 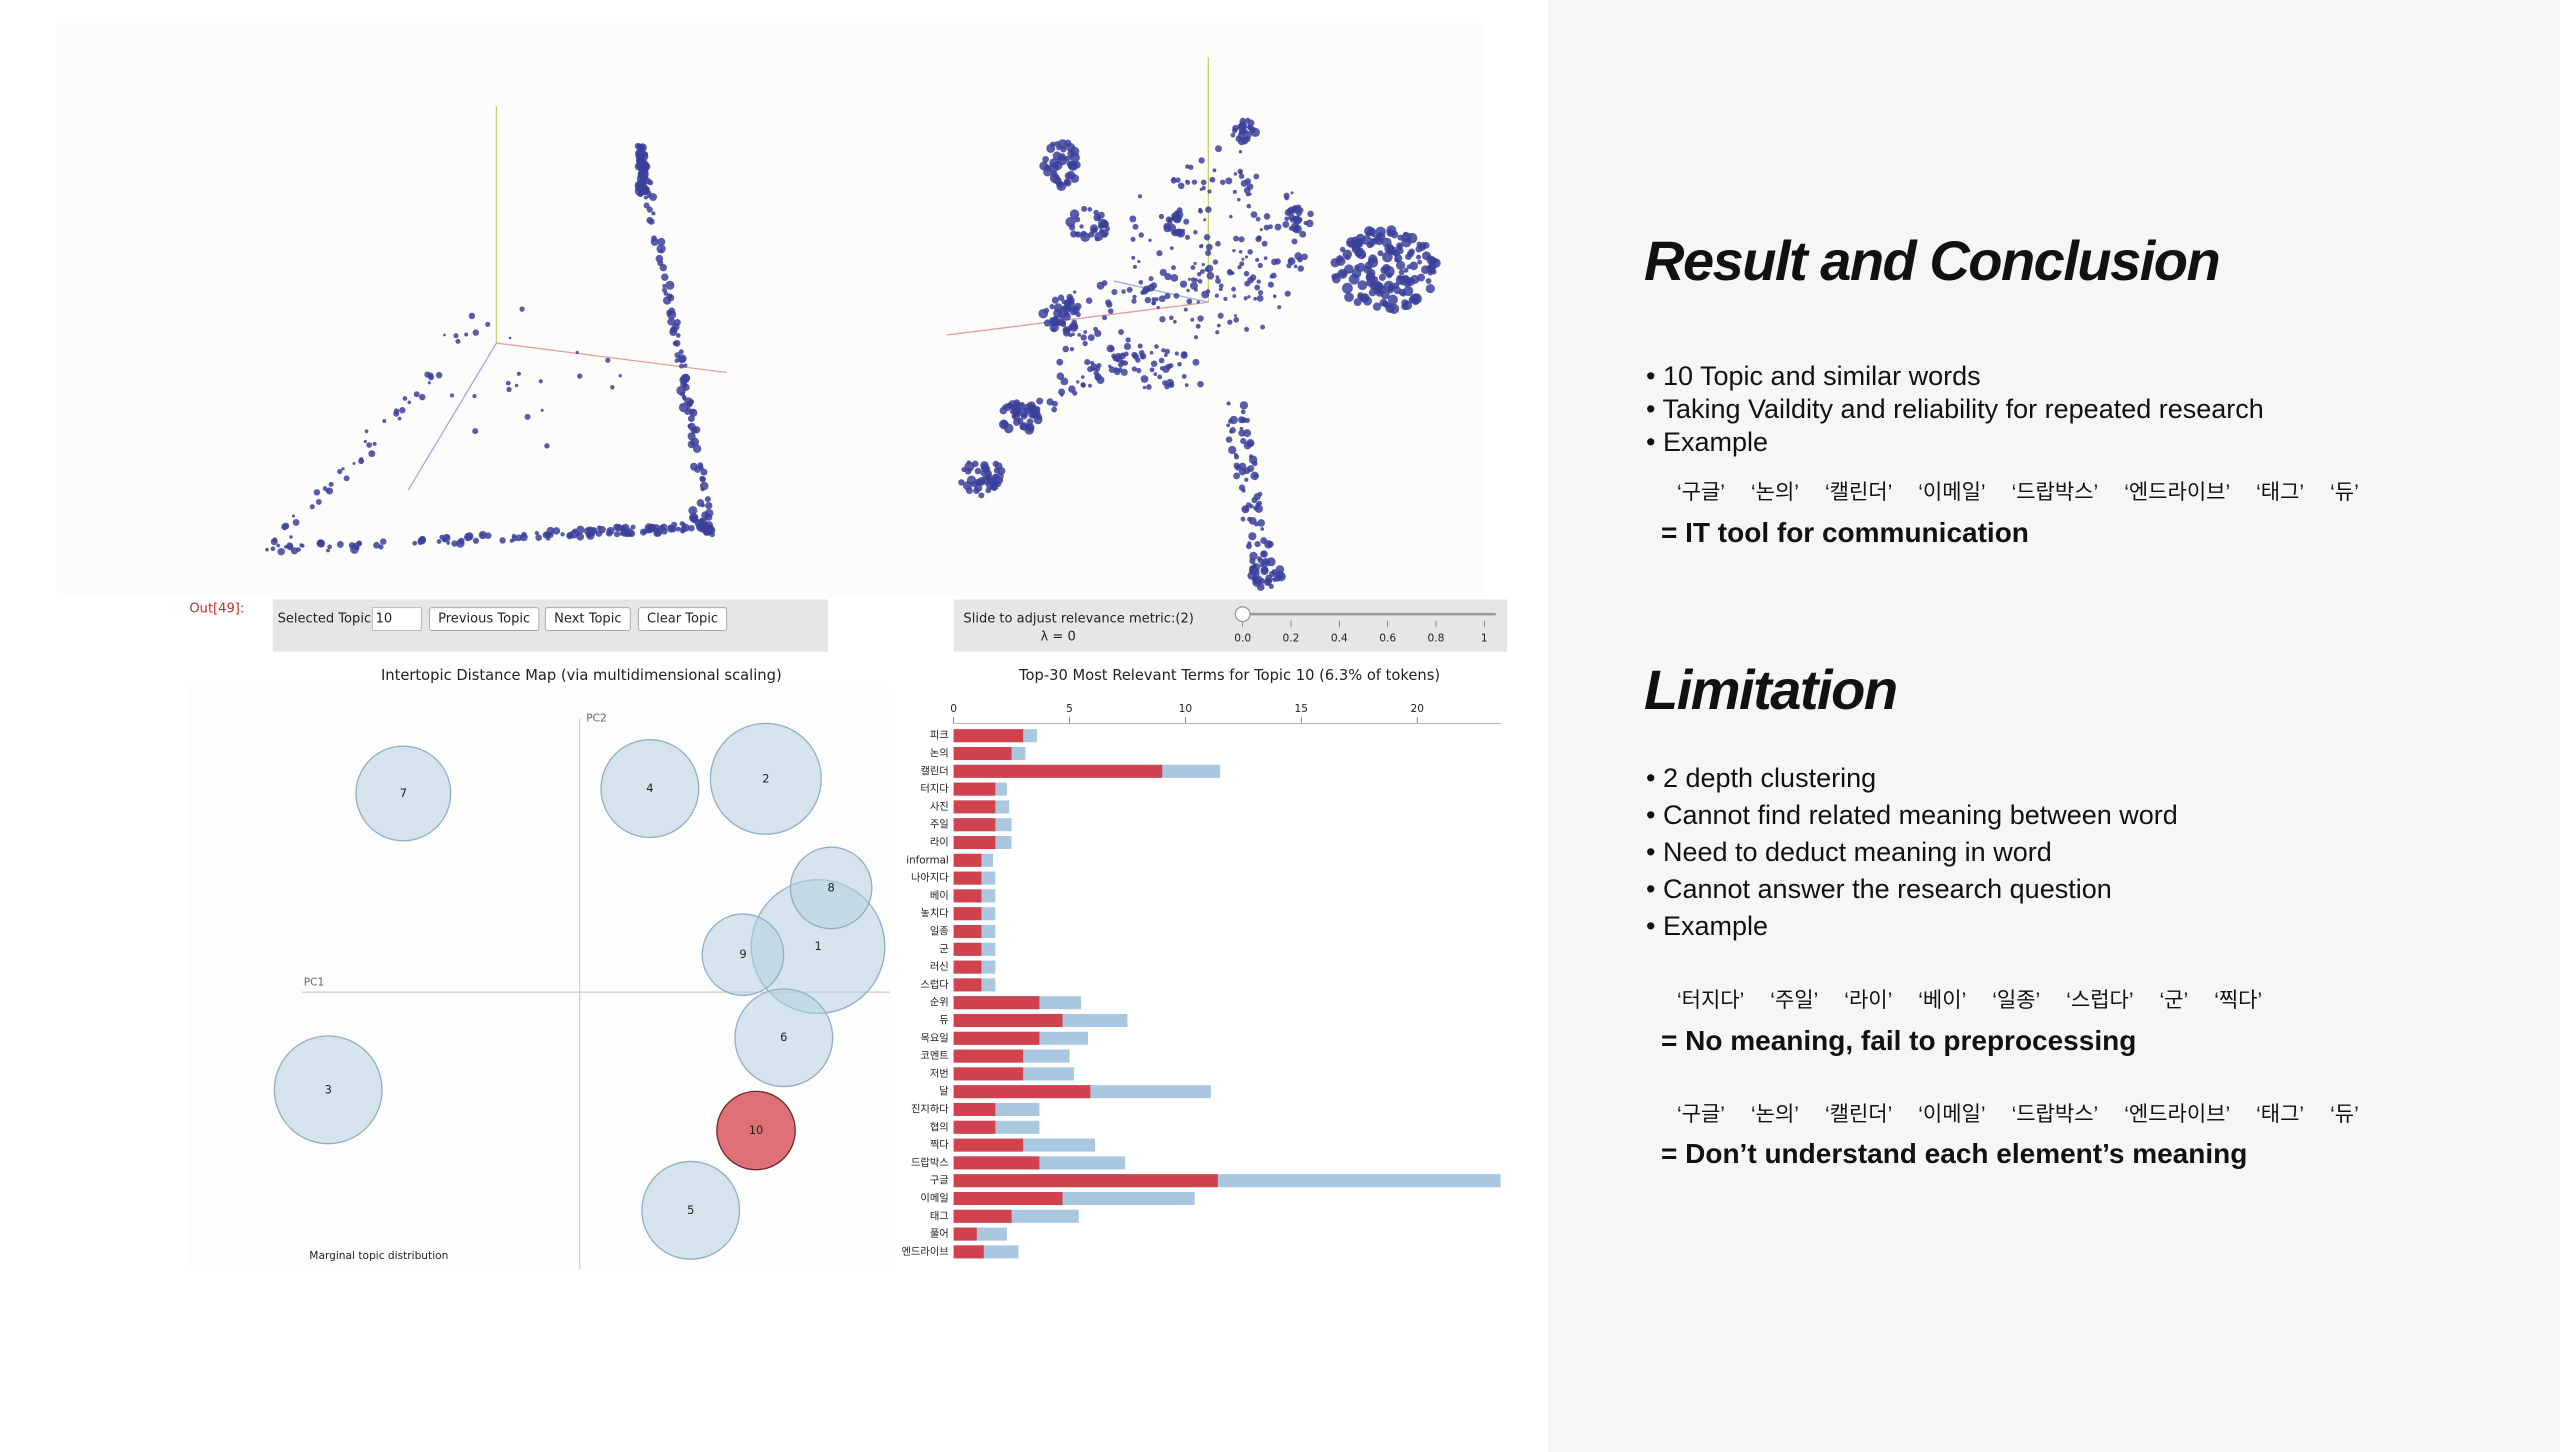 I want to click on bullet: 10 Topic and similar words, so click(x=1955, y=376).